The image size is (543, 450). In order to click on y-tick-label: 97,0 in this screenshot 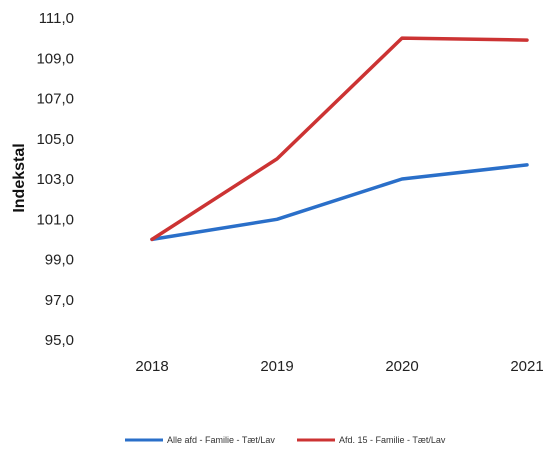, I will do `click(59, 300)`.